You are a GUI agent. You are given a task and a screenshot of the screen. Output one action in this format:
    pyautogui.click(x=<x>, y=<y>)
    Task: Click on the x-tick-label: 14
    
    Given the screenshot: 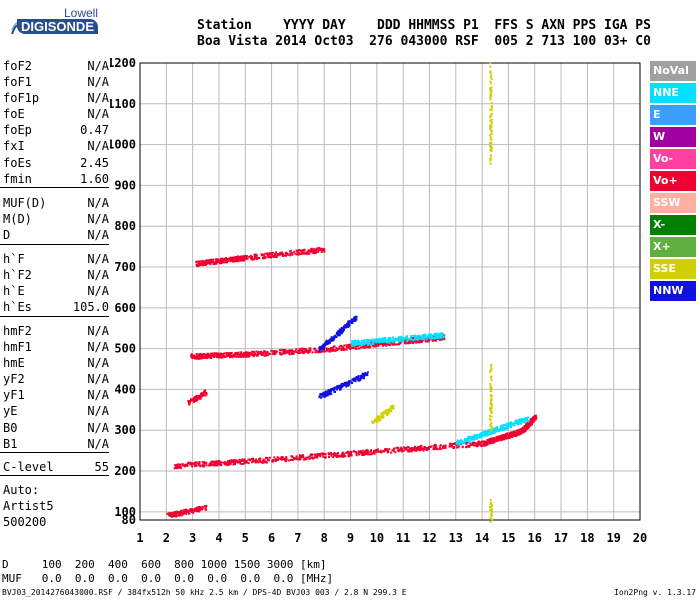 What is the action you would take?
    pyautogui.click(x=482, y=538)
    